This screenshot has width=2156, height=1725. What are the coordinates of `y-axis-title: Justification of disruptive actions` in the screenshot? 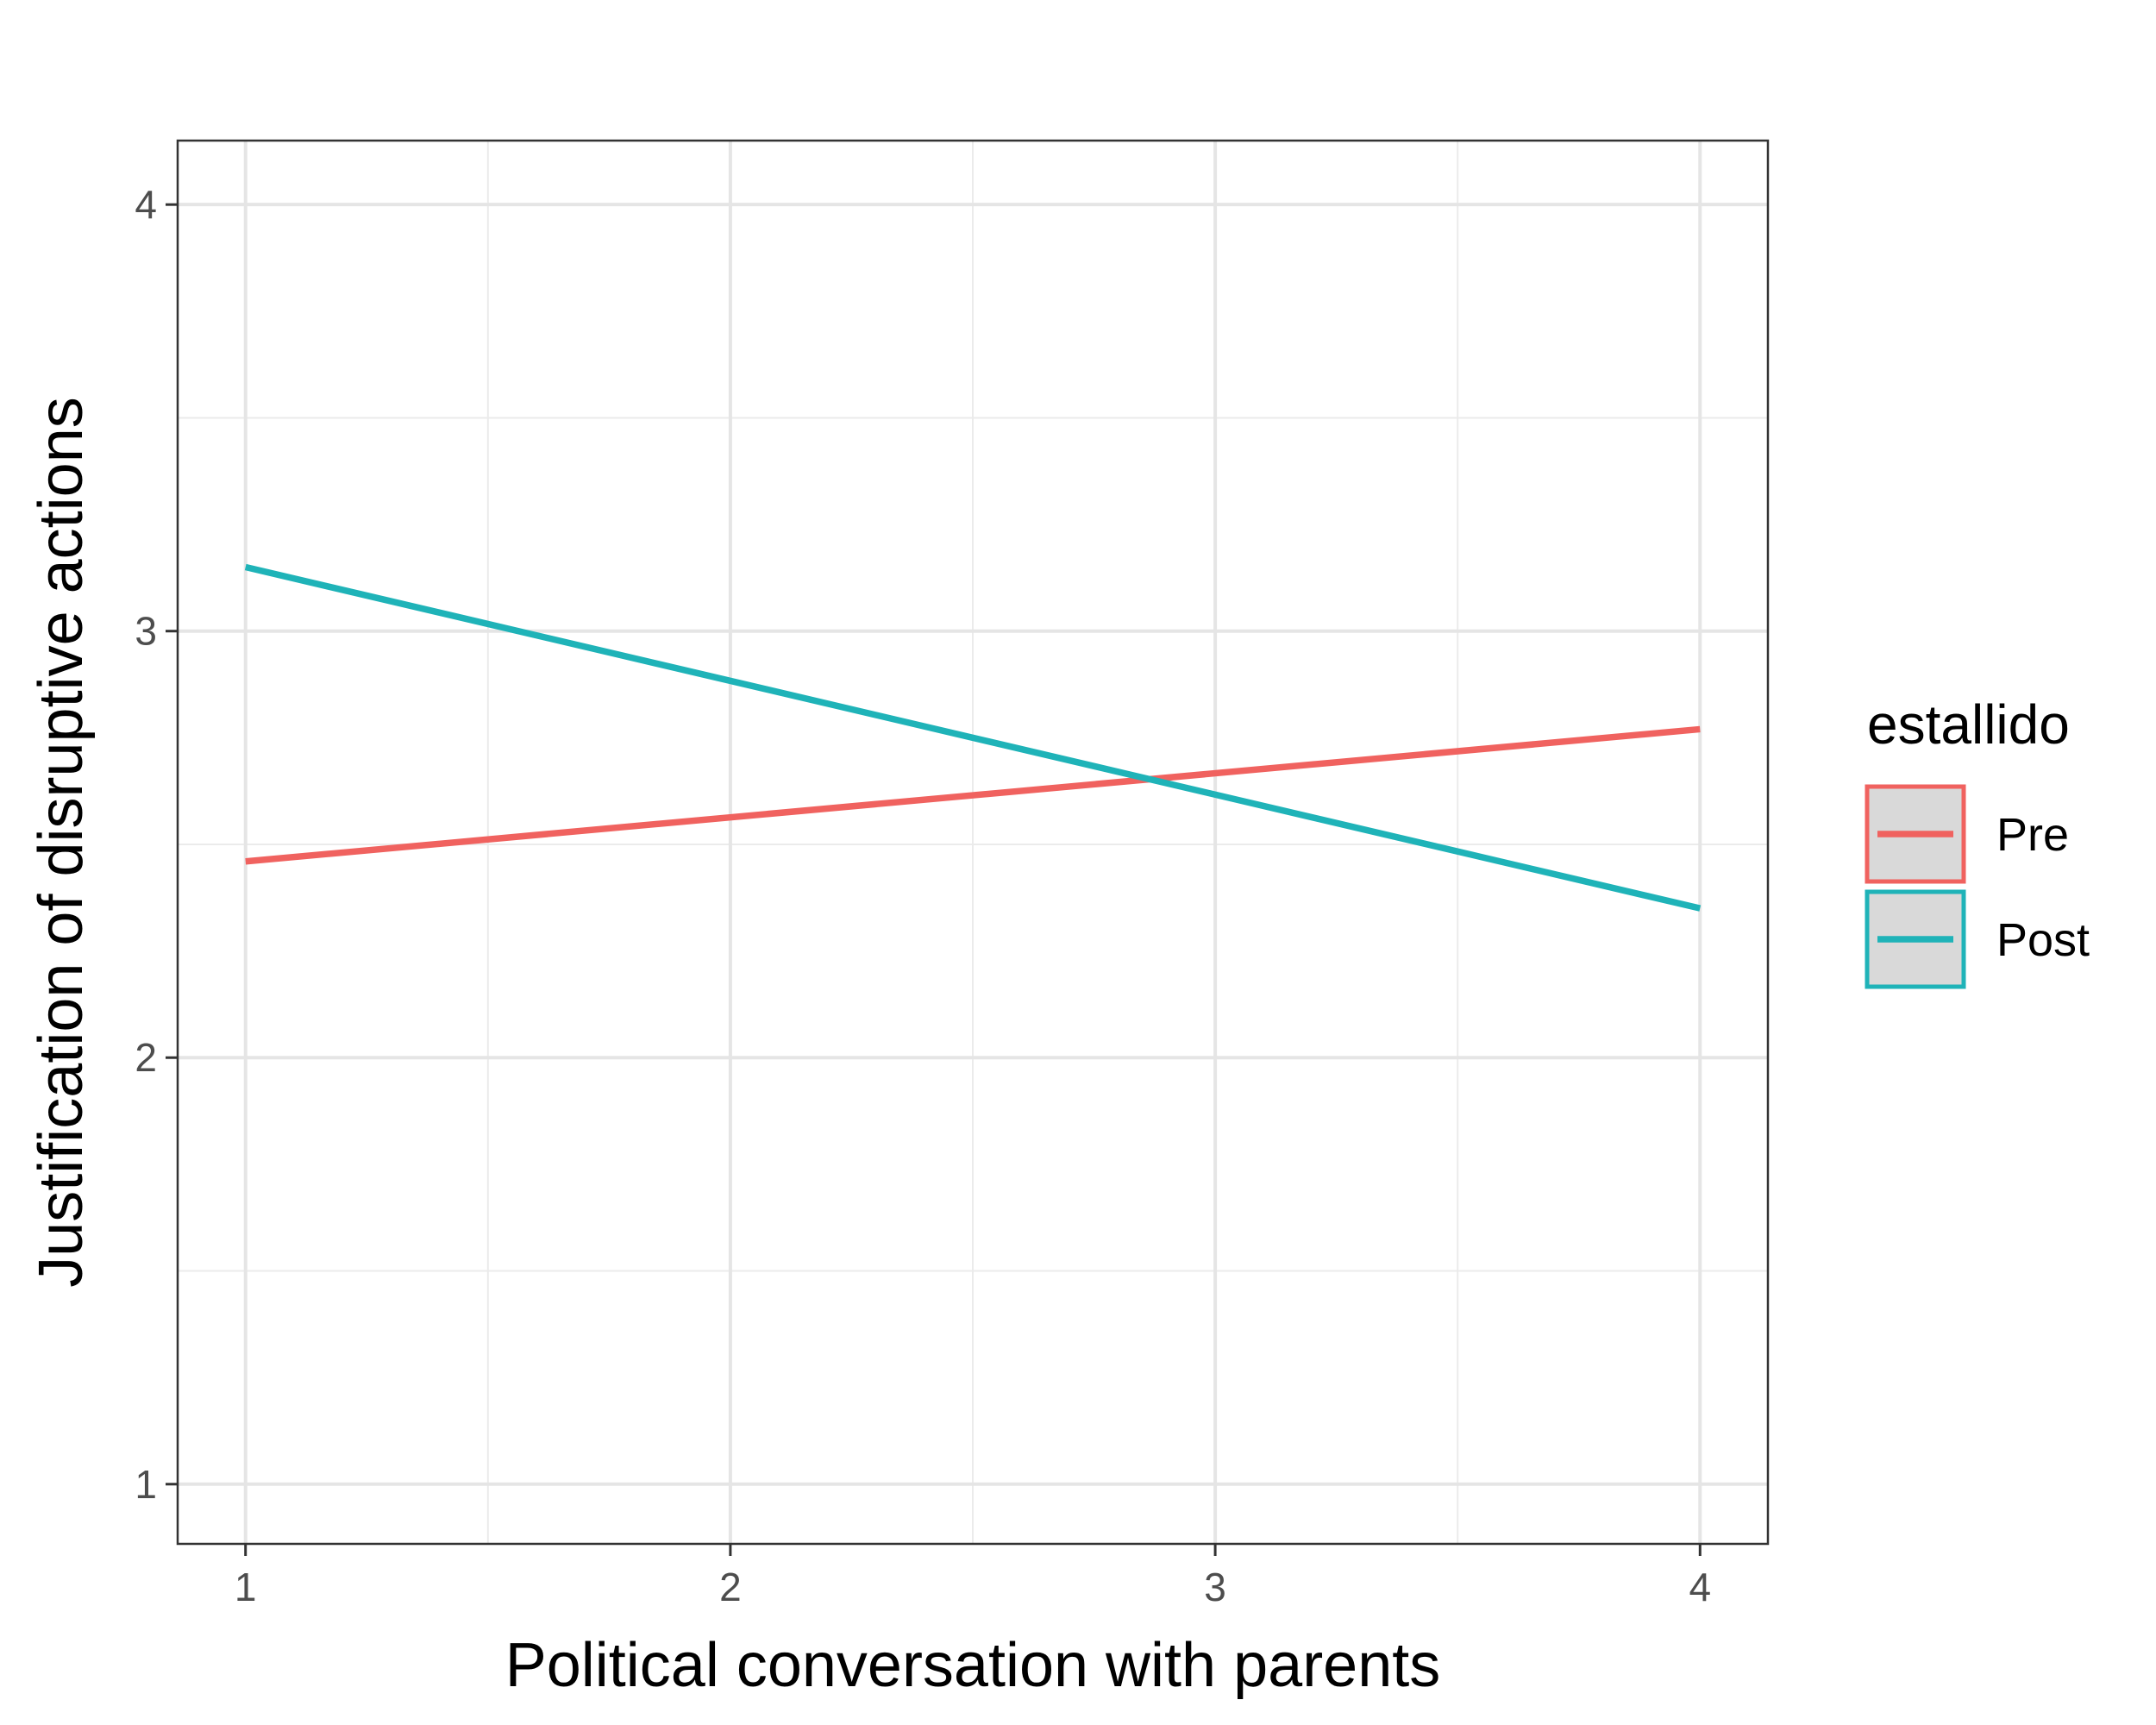 It's located at (61, 843).